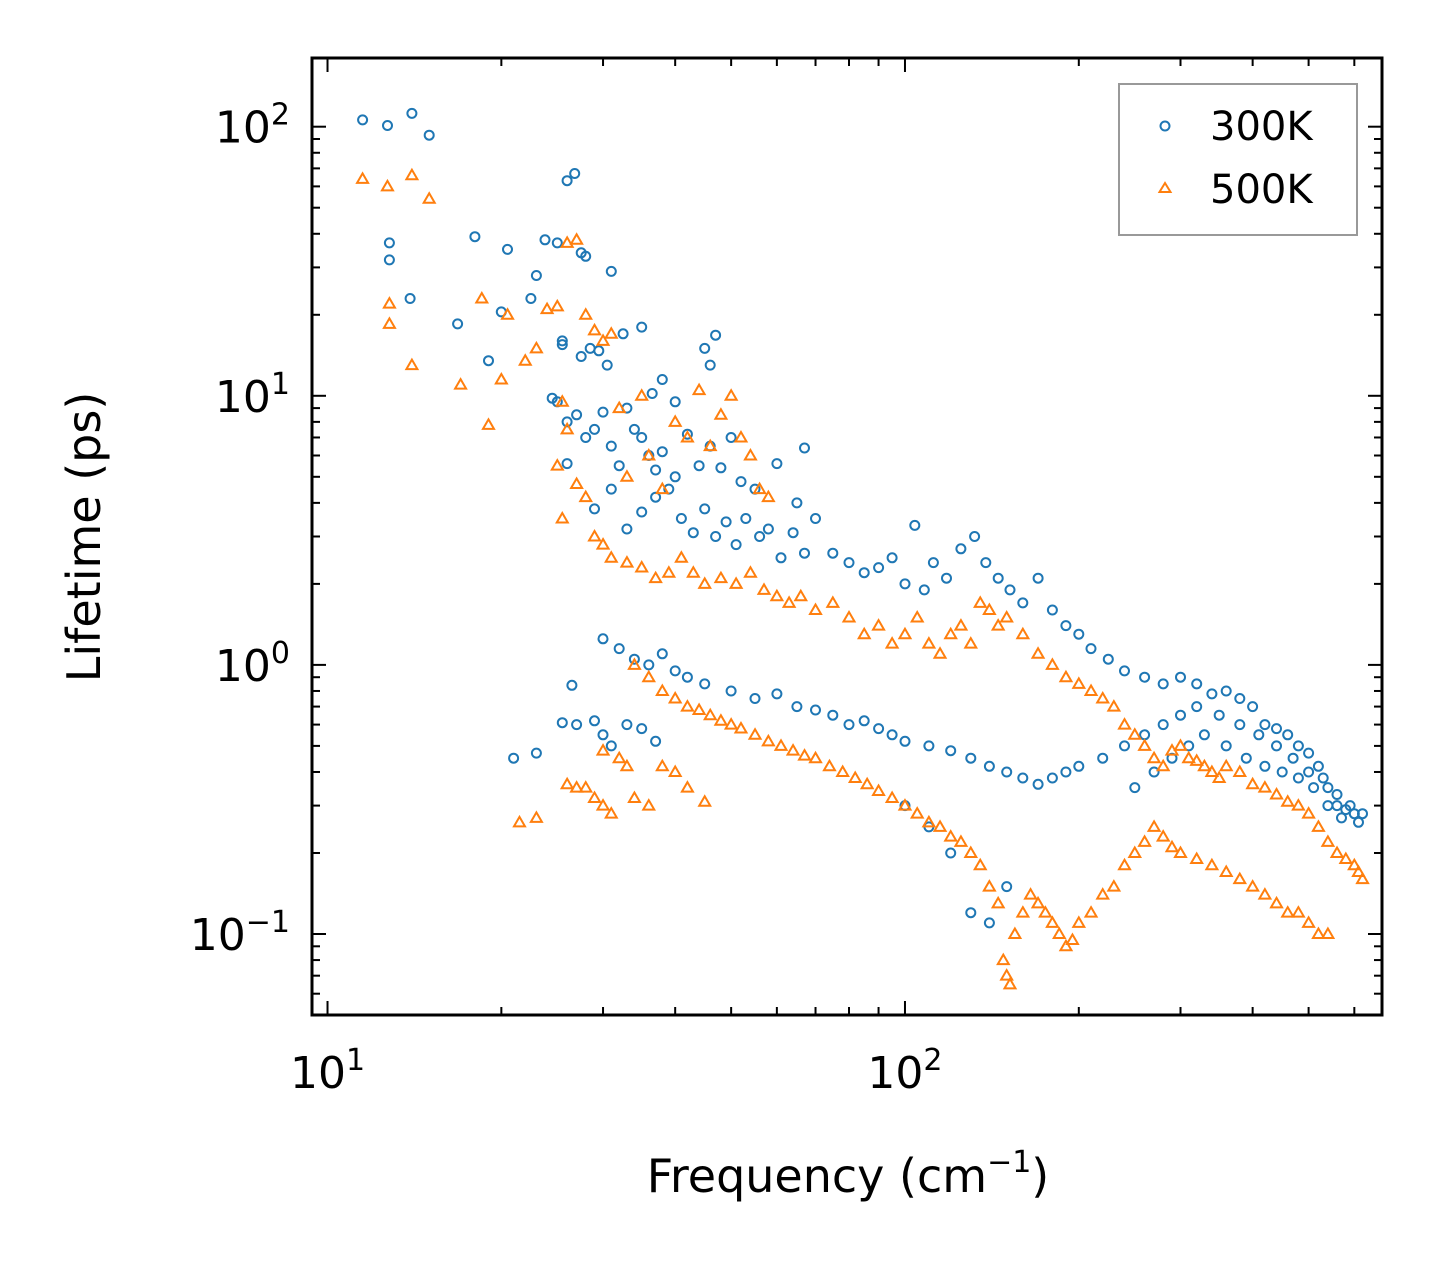 Image resolution: width=1442 pixels, height=1265 pixels. Describe the element at coordinates (1165, 126) in the screenshot. I see `legend-marker-300k` at that location.